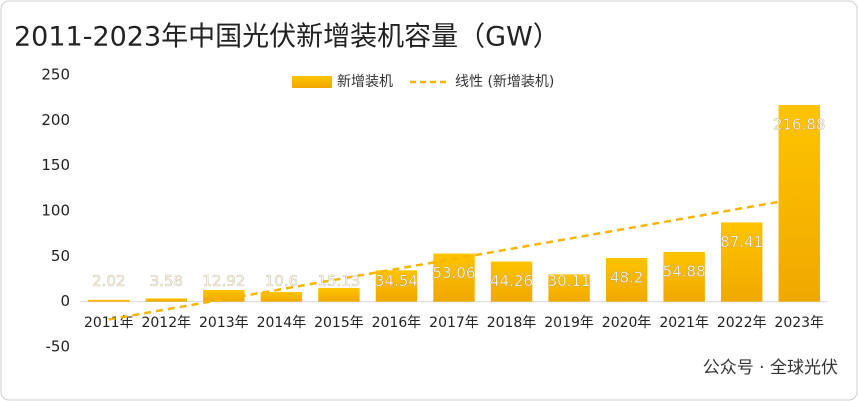 This screenshot has width=858, height=401. What do you see at coordinates (281, 281) in the screenshot?
I see `data-label: 10.6` at bounding box center [281, 281].